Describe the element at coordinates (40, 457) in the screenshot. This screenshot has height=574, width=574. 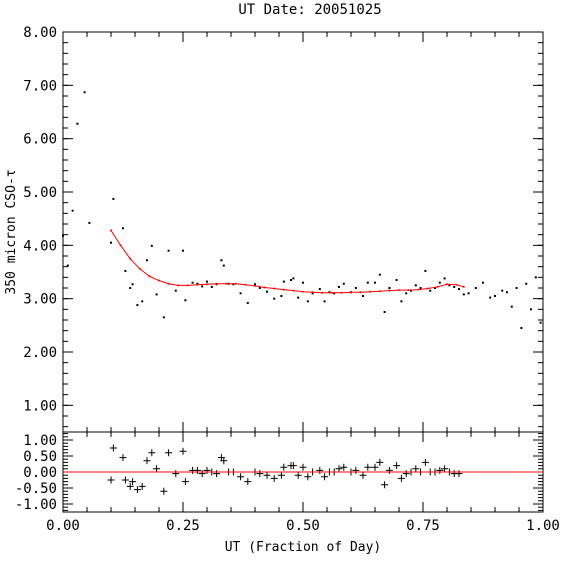
I see `y-tick-label: 0.50` at that location.